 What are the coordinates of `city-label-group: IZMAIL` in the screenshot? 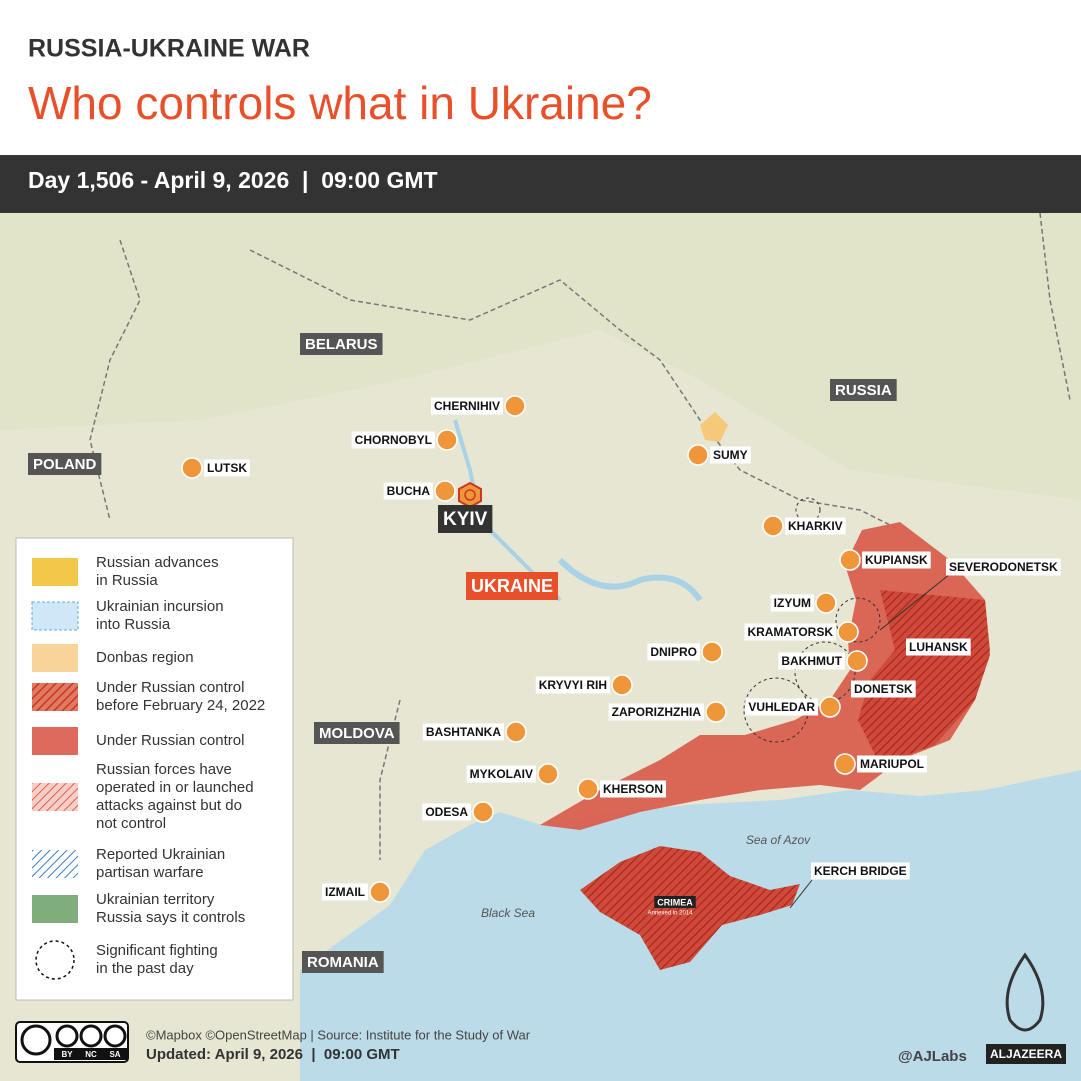 It's located at (345, 892).